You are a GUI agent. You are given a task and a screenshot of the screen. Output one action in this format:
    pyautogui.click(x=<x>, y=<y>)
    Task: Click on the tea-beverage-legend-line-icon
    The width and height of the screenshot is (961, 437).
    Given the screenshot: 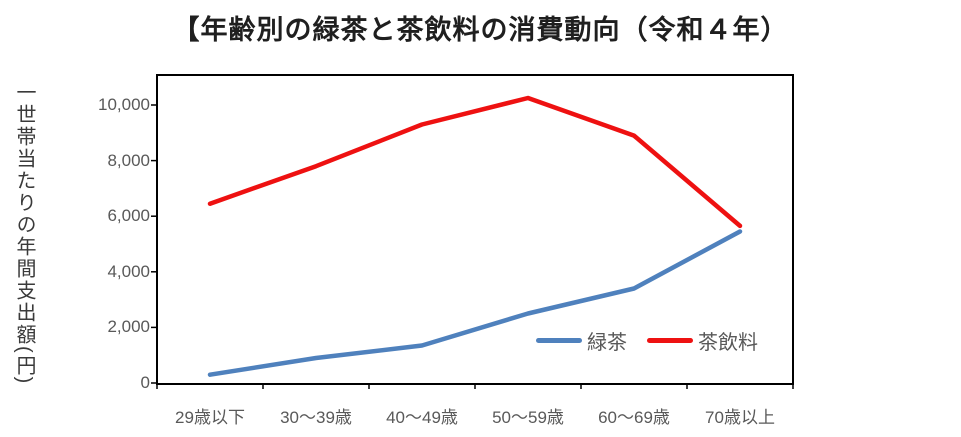 What is the action you would take?
    pyautogui.click(x=670, y=340)
    